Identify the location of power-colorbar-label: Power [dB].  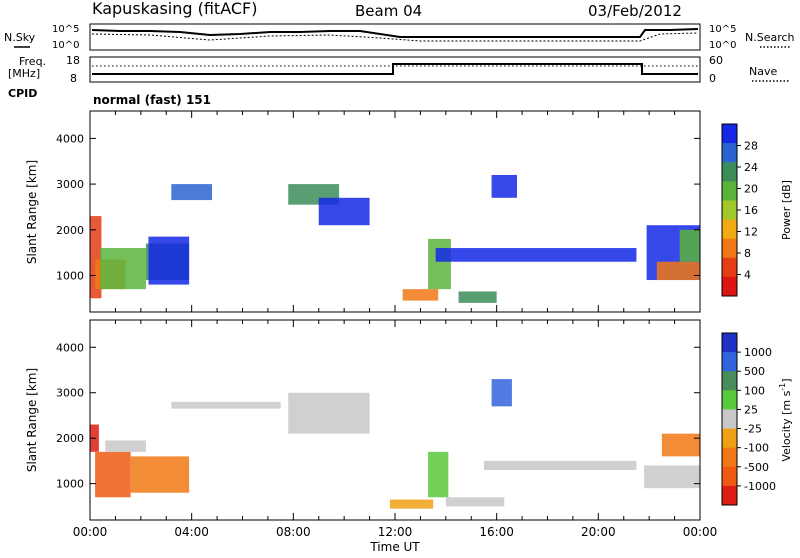
(786, 210).